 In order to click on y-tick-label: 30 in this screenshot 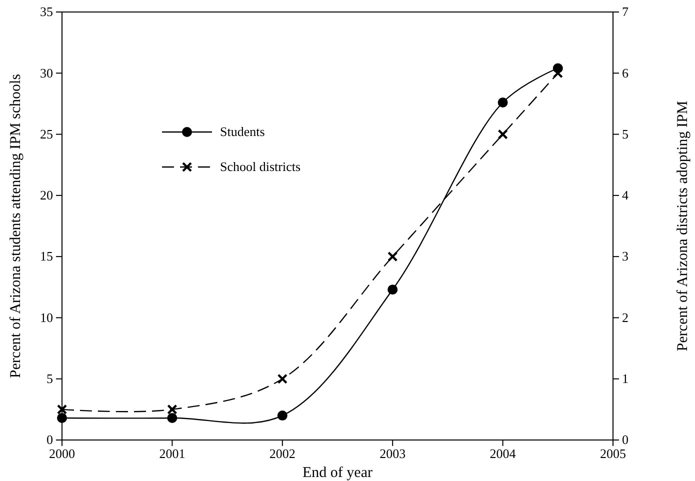, I will do `click(46, 72)`.